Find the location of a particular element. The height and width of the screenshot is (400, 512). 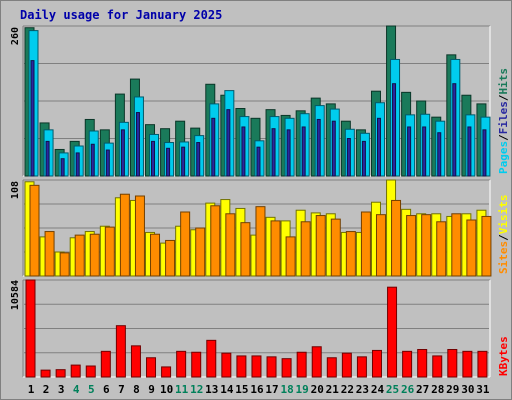

x-tick-label: 12 is located at coordinates (196, 389).